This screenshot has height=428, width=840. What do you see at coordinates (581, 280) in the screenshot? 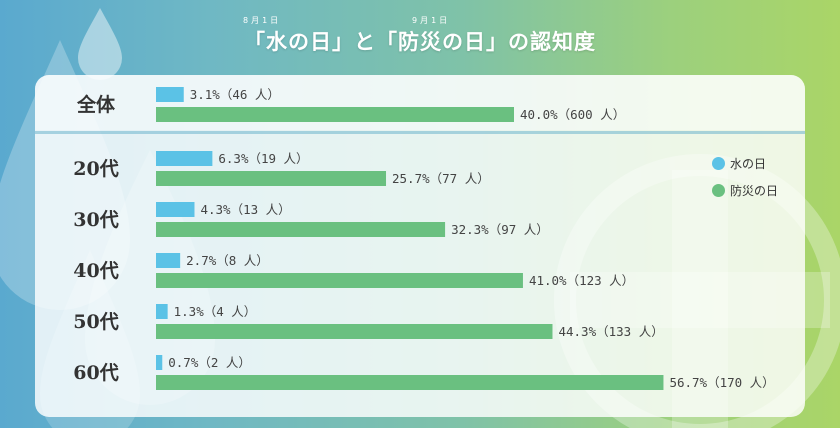
I see `data-label-disaster: 41.0%（123 人）` at bounding box center [581, 280].